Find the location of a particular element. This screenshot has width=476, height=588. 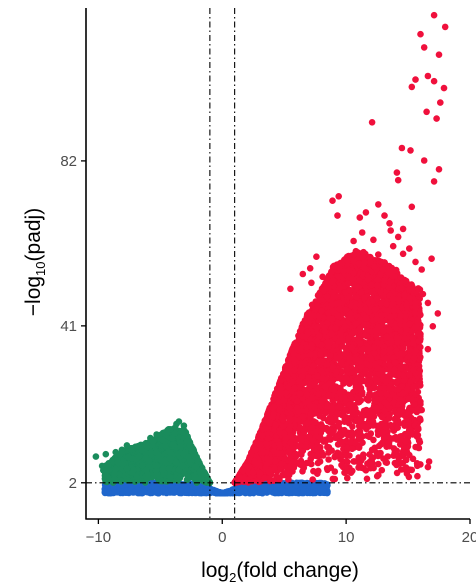

series-down-regulated is located at coordinates (153, 452).